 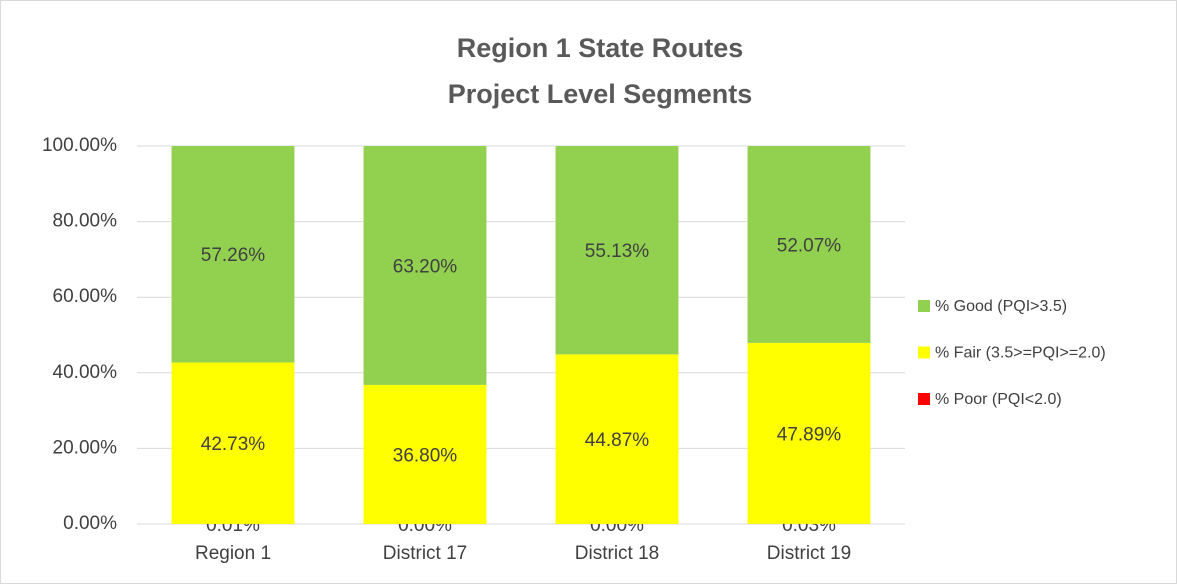 What do you see at coordinates (998, 399) in the screenshot?
I see `legend-text: % Poor (PQI<2.0)` at bounding box center [998, 399].